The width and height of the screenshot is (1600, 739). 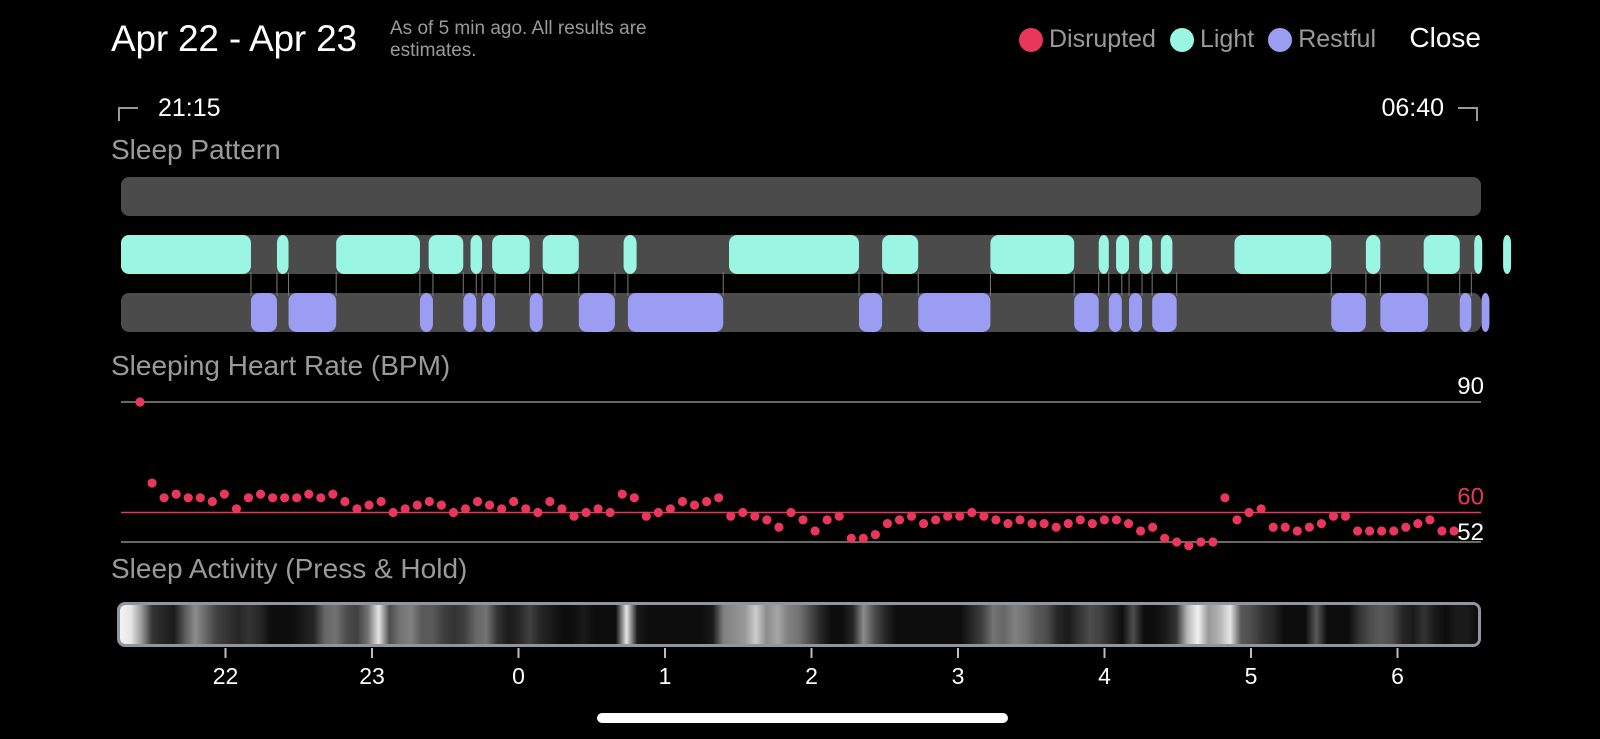 What do you see at coordinates (1470, 532) in the screenshot?
I see `hr-scale-label: 52` at bounding box center [1470, 532].